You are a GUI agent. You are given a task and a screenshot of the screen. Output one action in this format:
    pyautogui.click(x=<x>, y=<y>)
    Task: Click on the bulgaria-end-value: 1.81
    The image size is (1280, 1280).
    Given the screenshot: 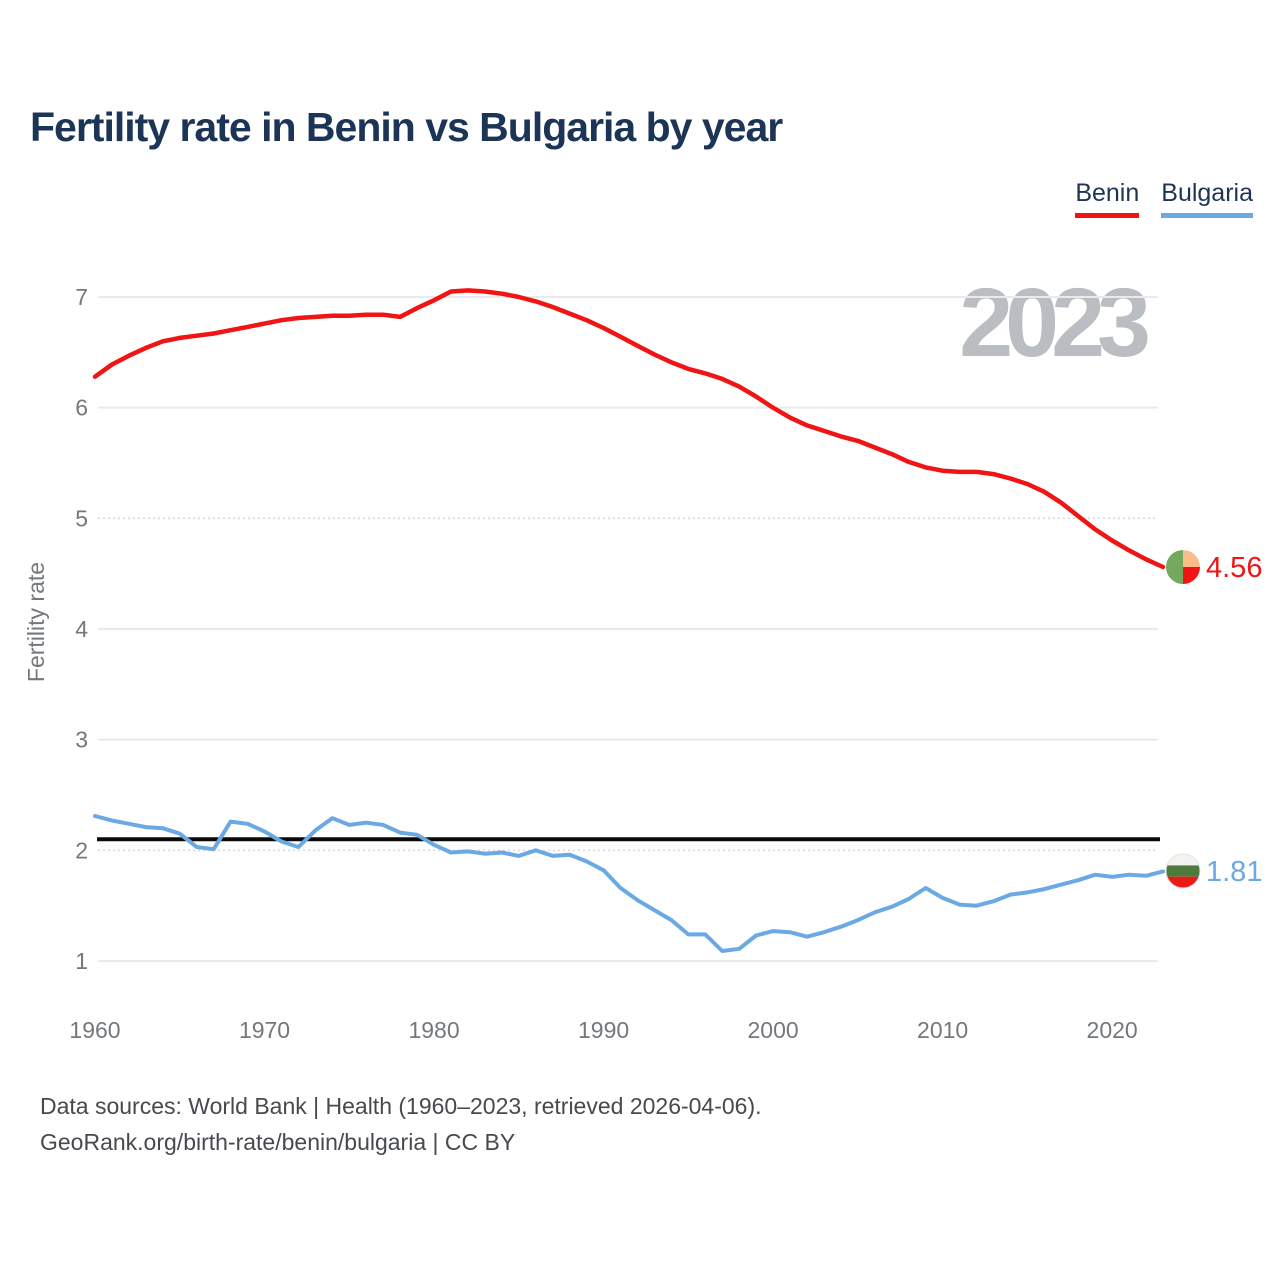 What is the action you would take?
    pyautogui.click(x=1234, y=872)
    